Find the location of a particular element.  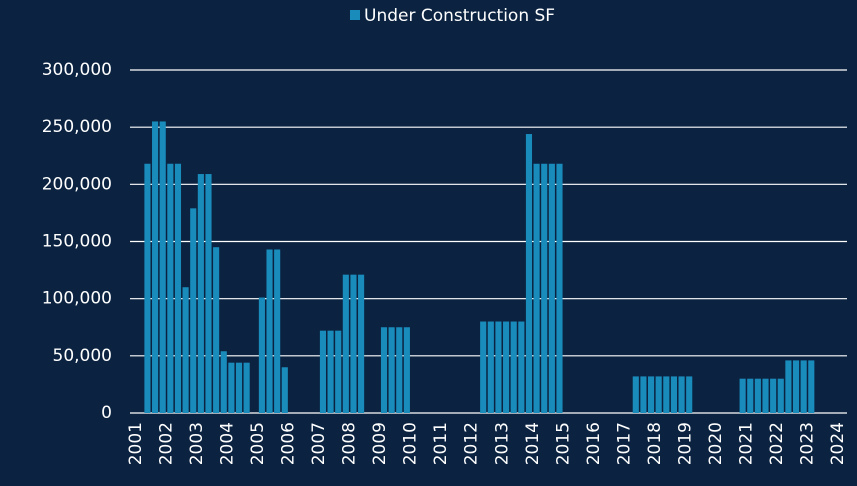

x-tick-label: 2016 is located at coordinates (594, 443).